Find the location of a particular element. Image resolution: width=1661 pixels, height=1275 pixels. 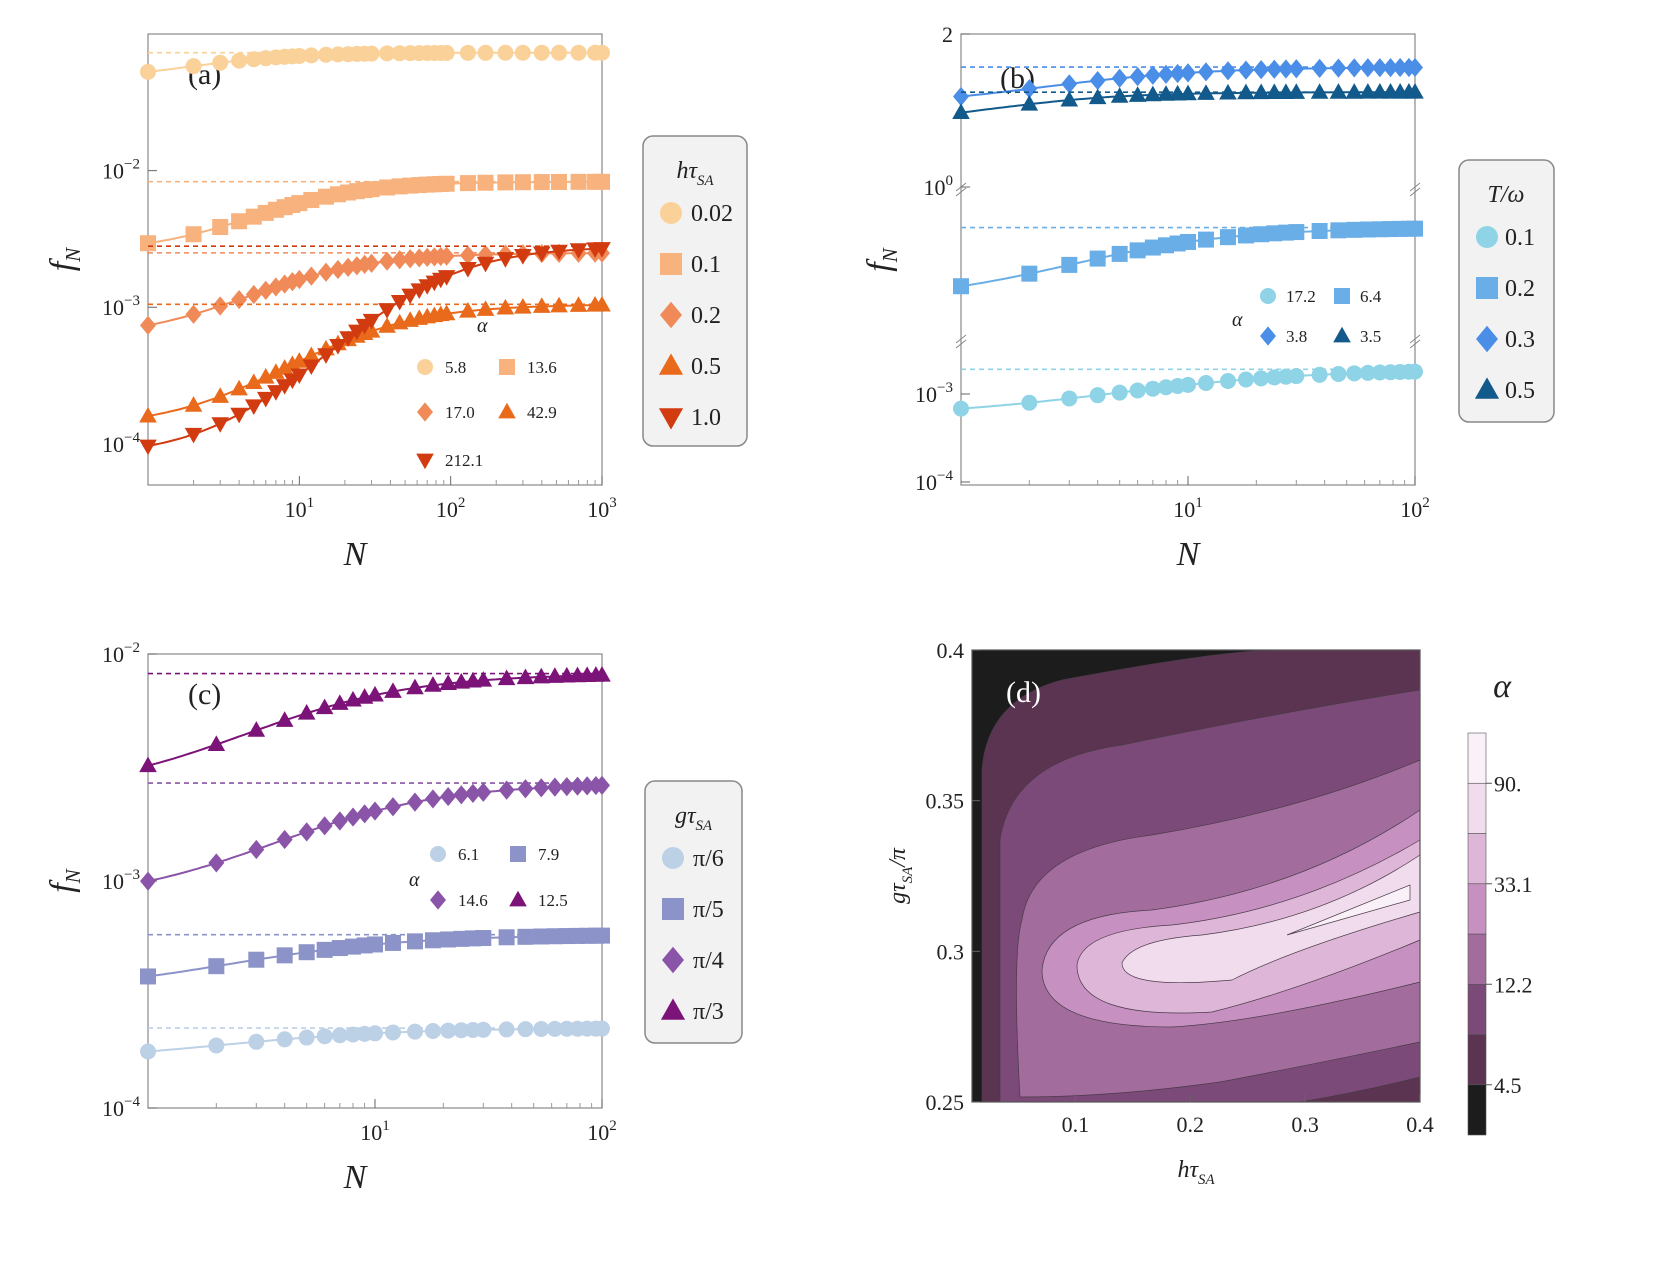

alpha-symbol: α is located at coordinates (1237, 320).